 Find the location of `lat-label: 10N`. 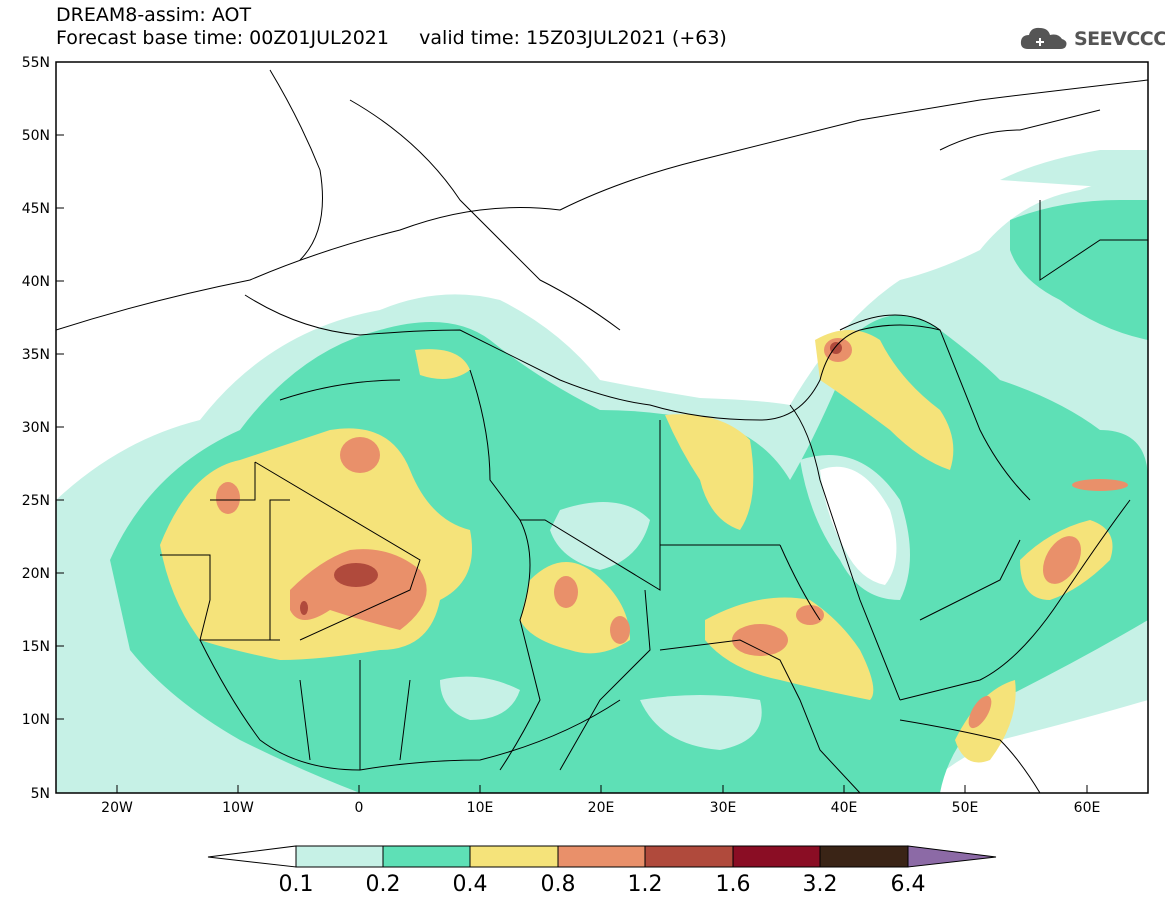

lat-label: 10N is located at coordinates (36, 720).